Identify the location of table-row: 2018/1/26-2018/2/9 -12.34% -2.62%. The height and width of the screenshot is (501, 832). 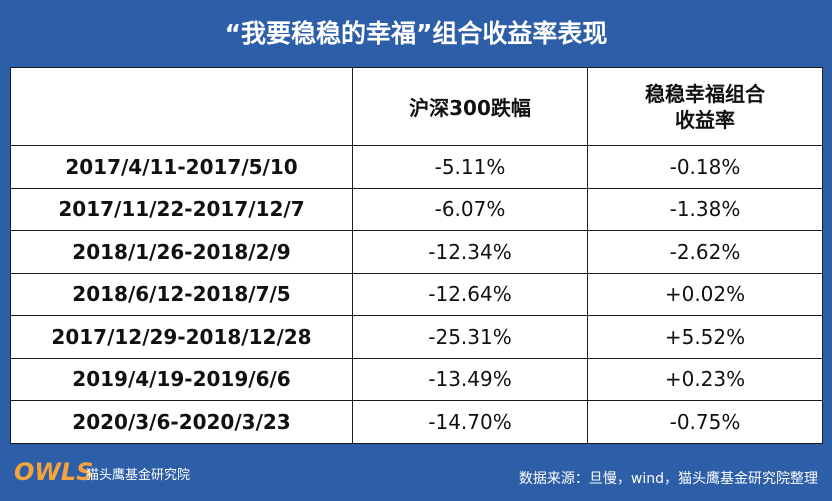
(416, 252).